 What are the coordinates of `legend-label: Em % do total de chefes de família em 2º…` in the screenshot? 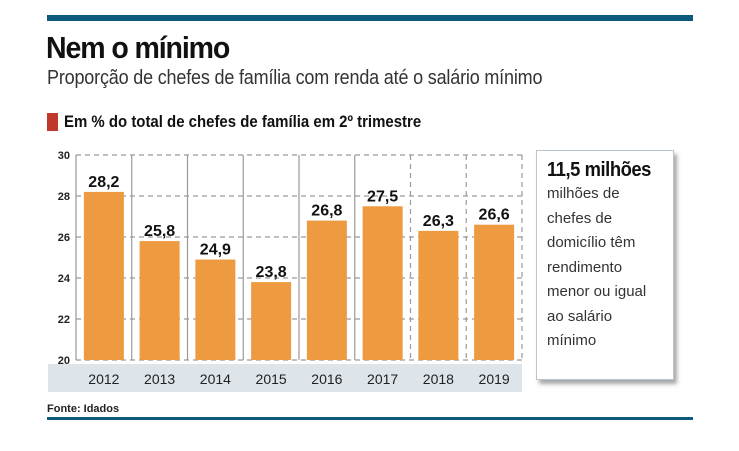 It's located at (243, 121).